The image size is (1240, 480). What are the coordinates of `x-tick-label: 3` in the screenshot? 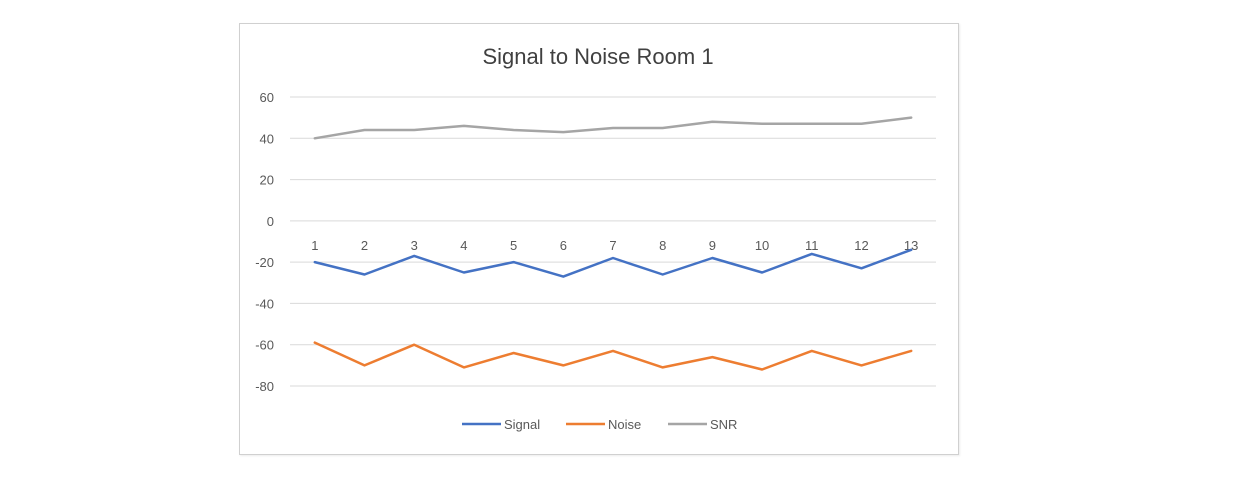 It's located at (414, 245).